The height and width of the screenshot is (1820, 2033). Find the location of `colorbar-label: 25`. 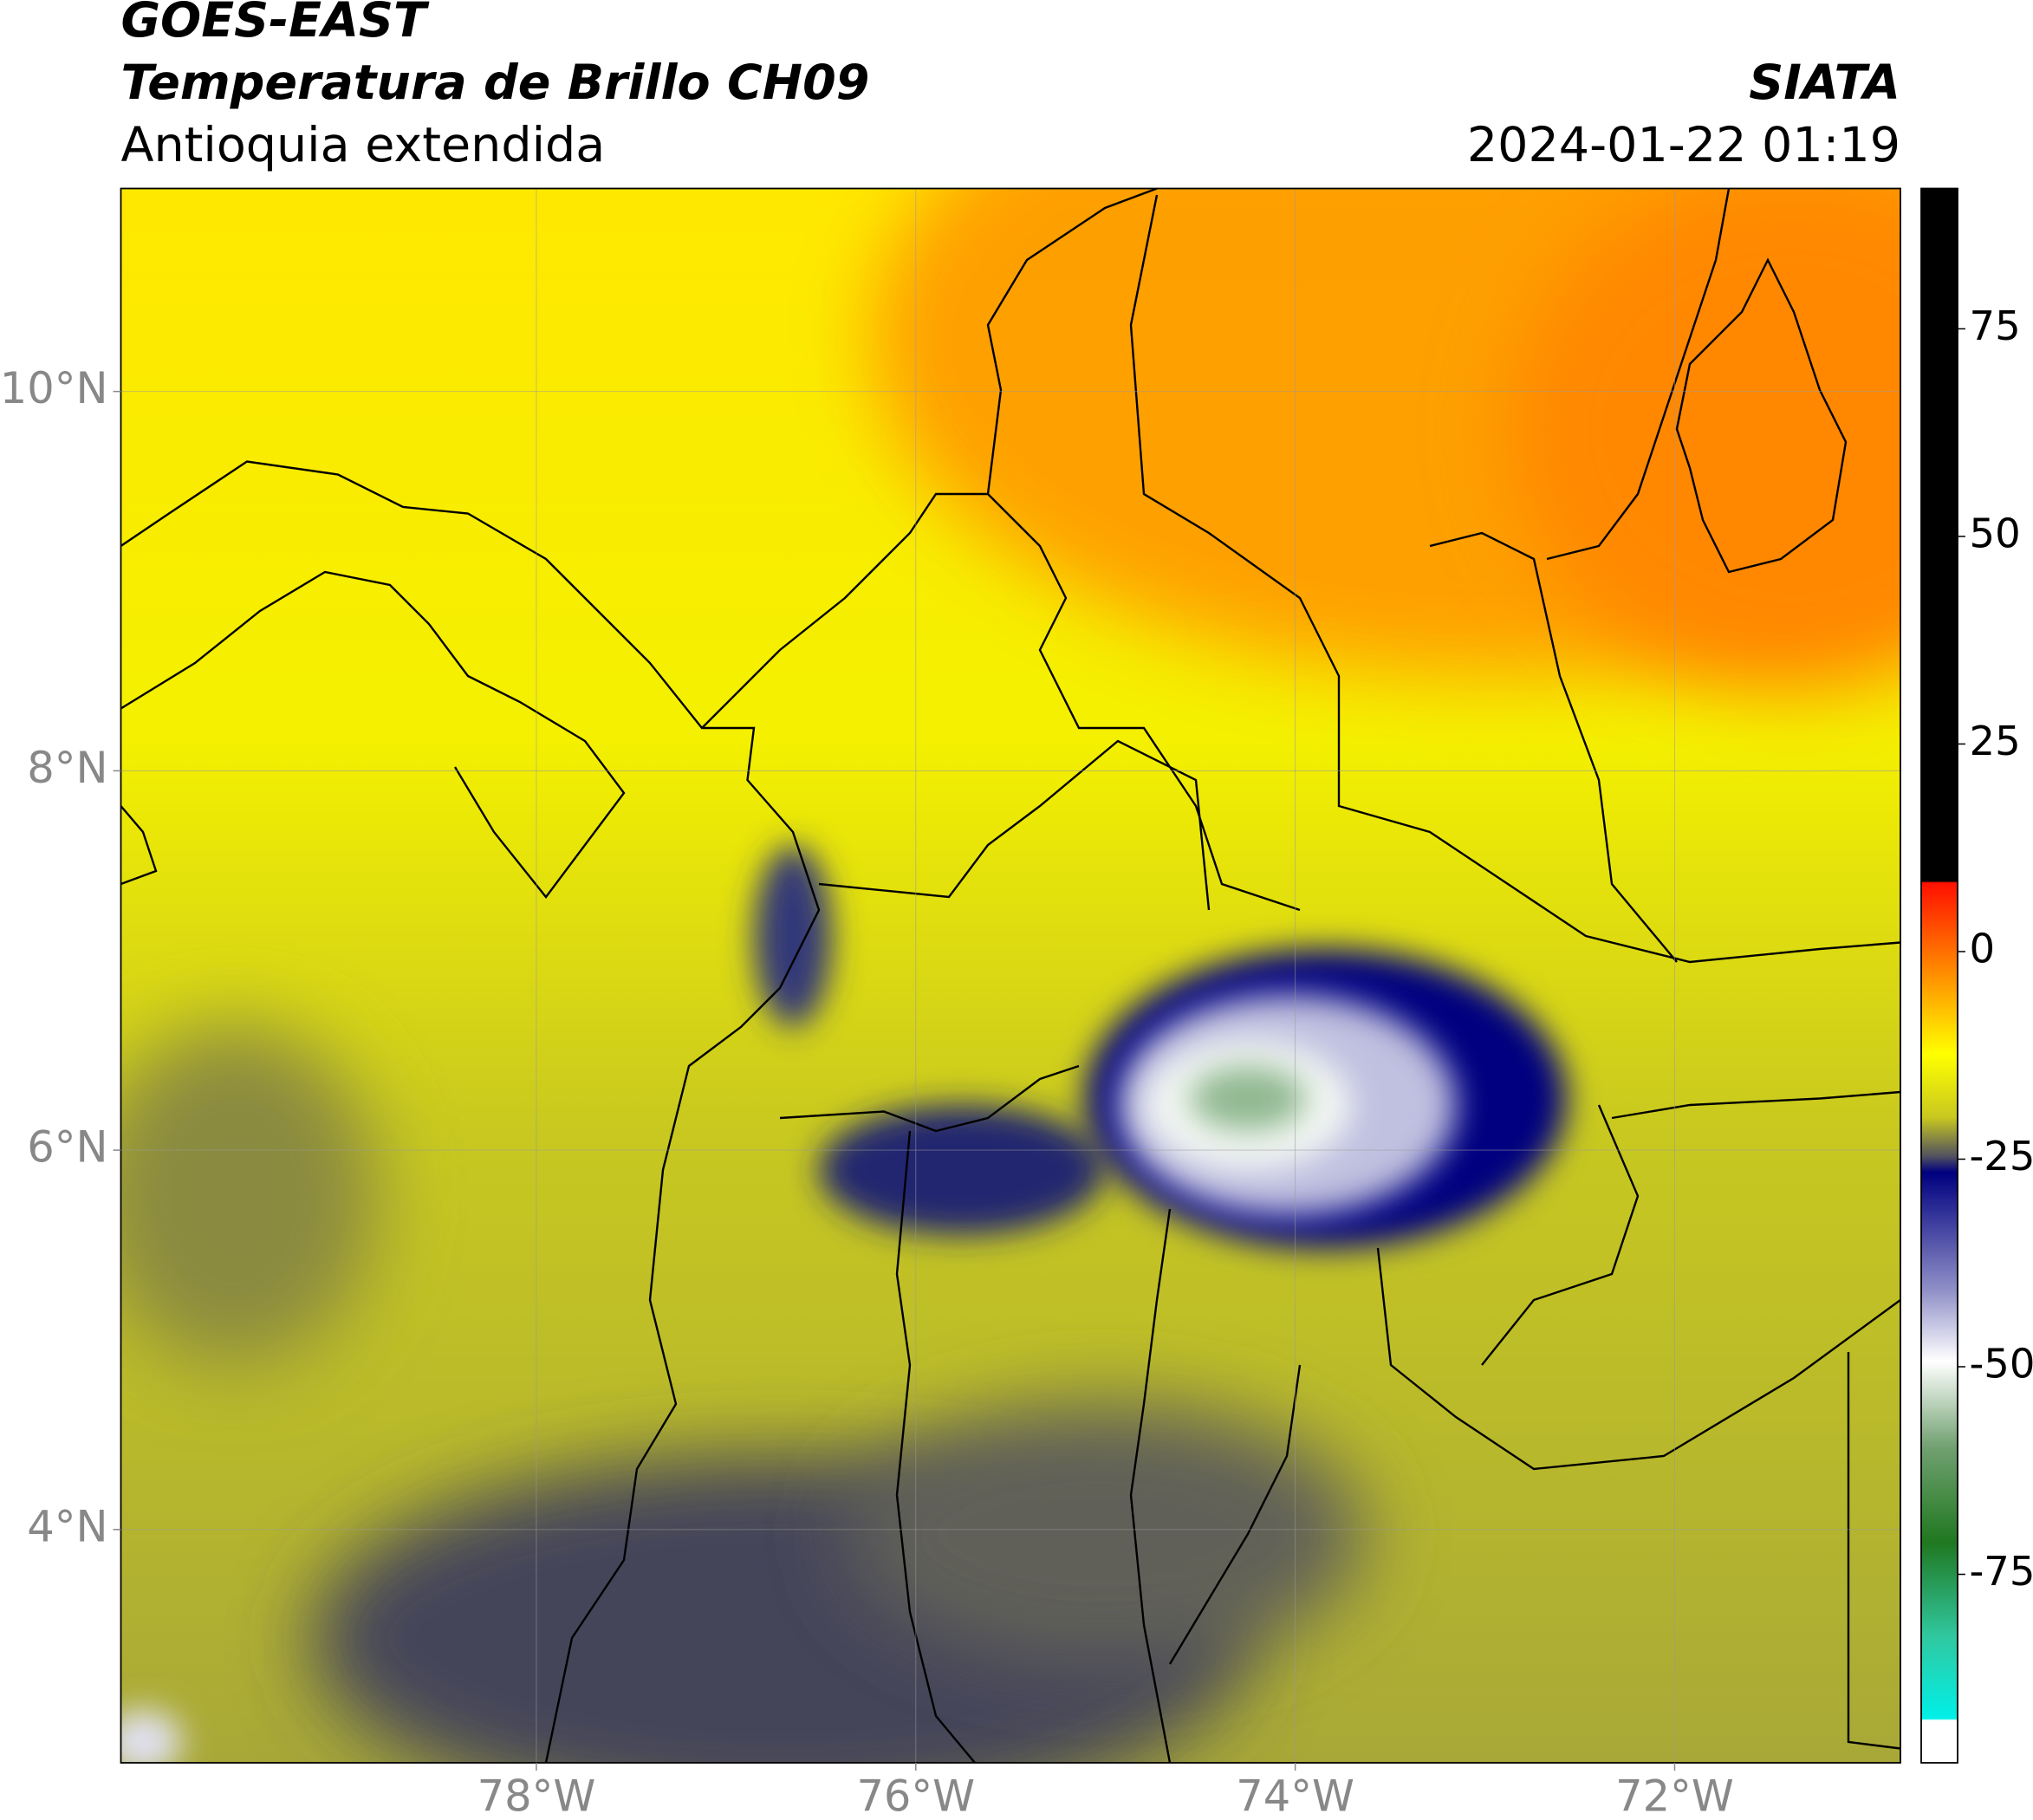

colorbar-label: 25 is located at coordinates (1996, 741).